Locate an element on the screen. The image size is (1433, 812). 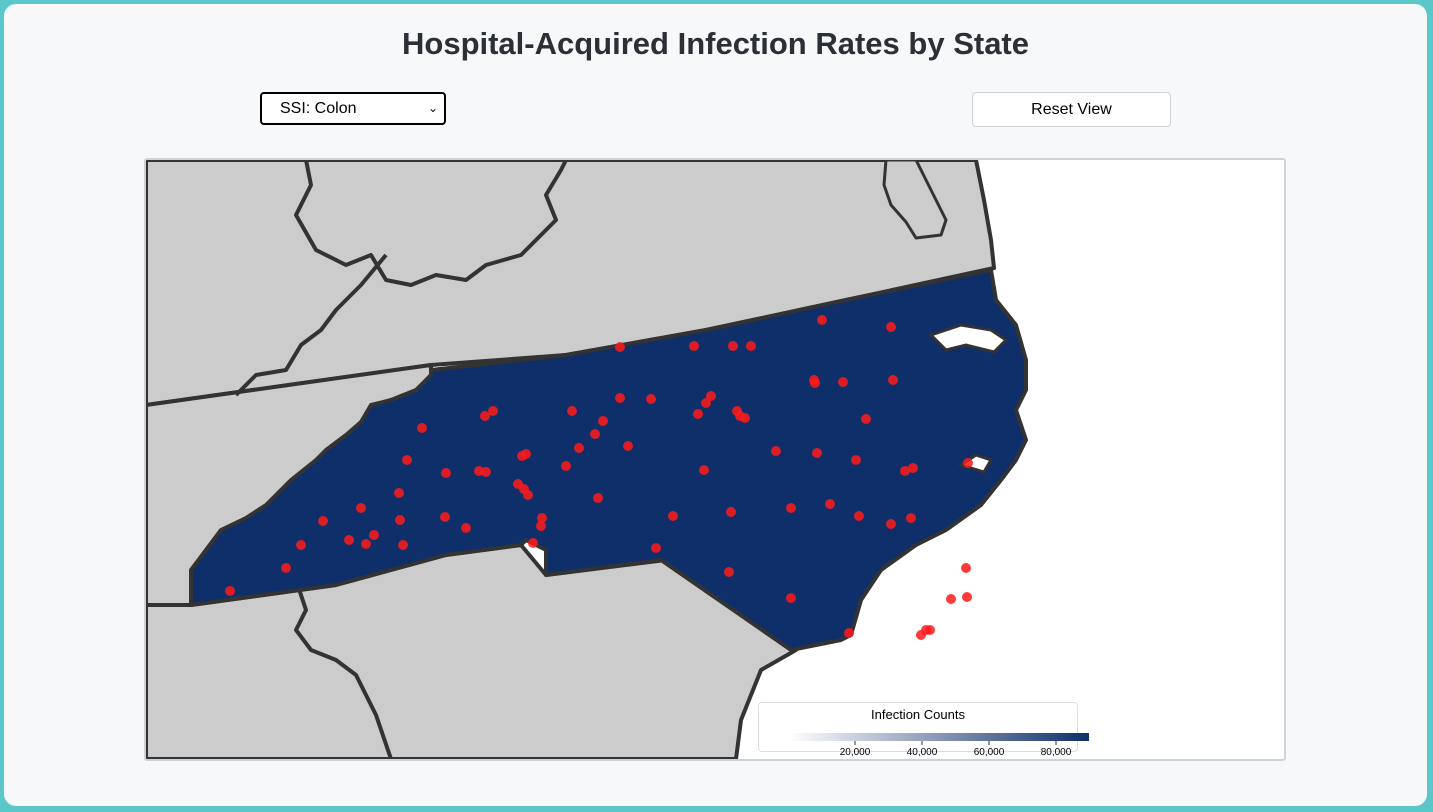
reset-view-button: Reset View is located at coordinates (1071, 109).